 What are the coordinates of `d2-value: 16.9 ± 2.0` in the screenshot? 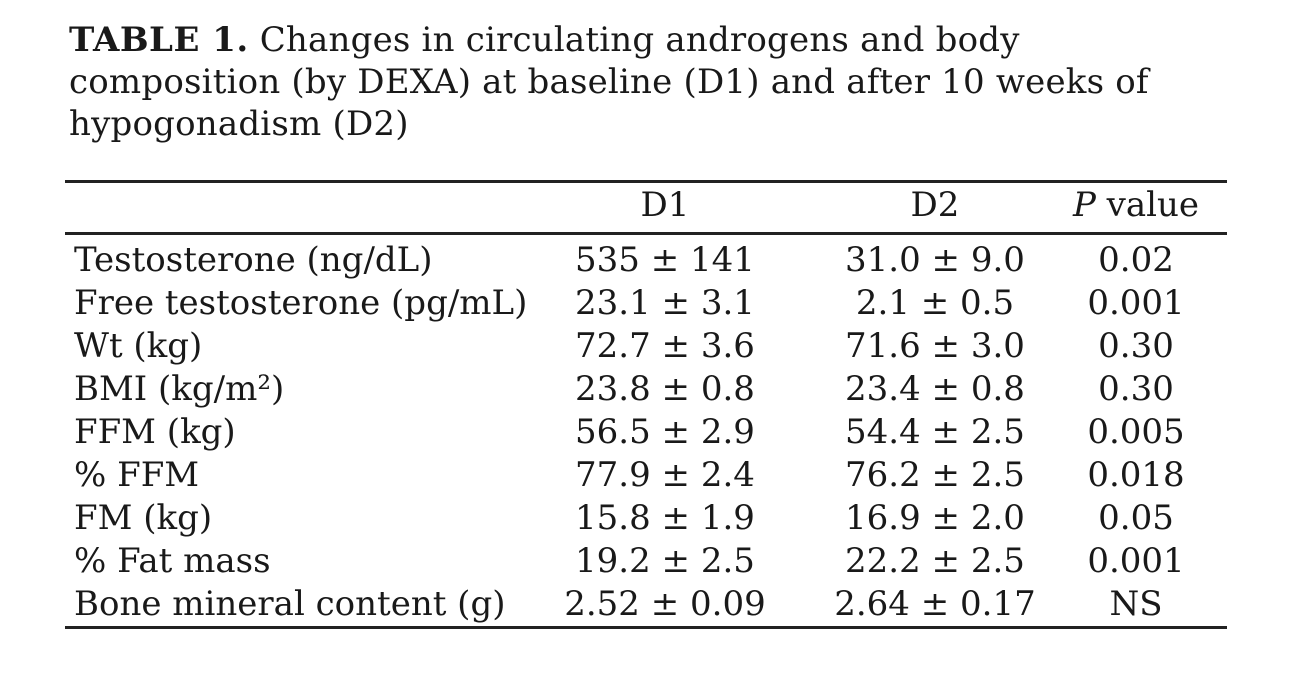 It's located at (935, 518).